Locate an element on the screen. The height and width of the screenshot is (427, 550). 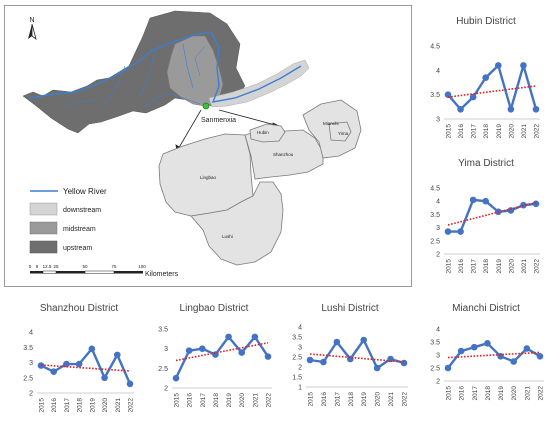
sanmenxia-marker is located at coordinates (206, 106).